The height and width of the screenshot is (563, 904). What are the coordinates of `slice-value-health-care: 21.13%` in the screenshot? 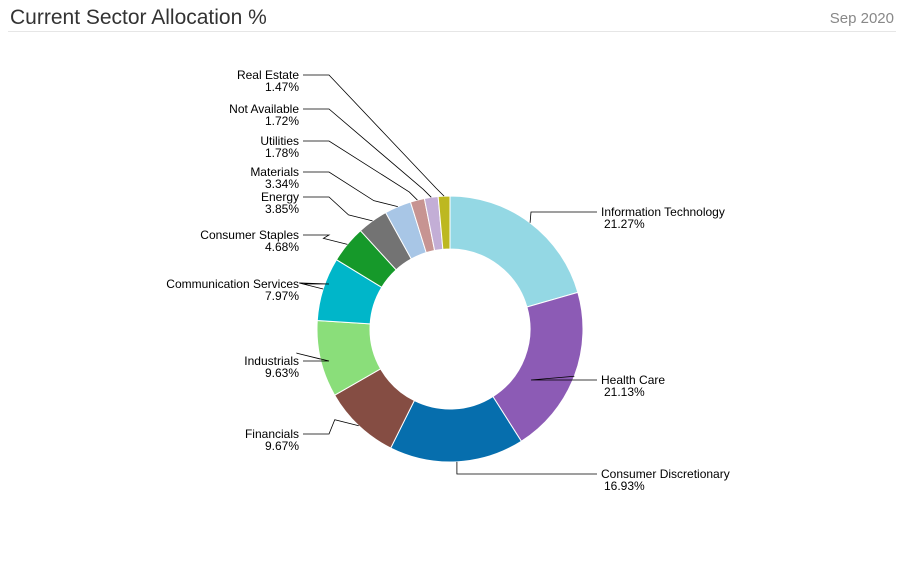 It's located at (624, 392).